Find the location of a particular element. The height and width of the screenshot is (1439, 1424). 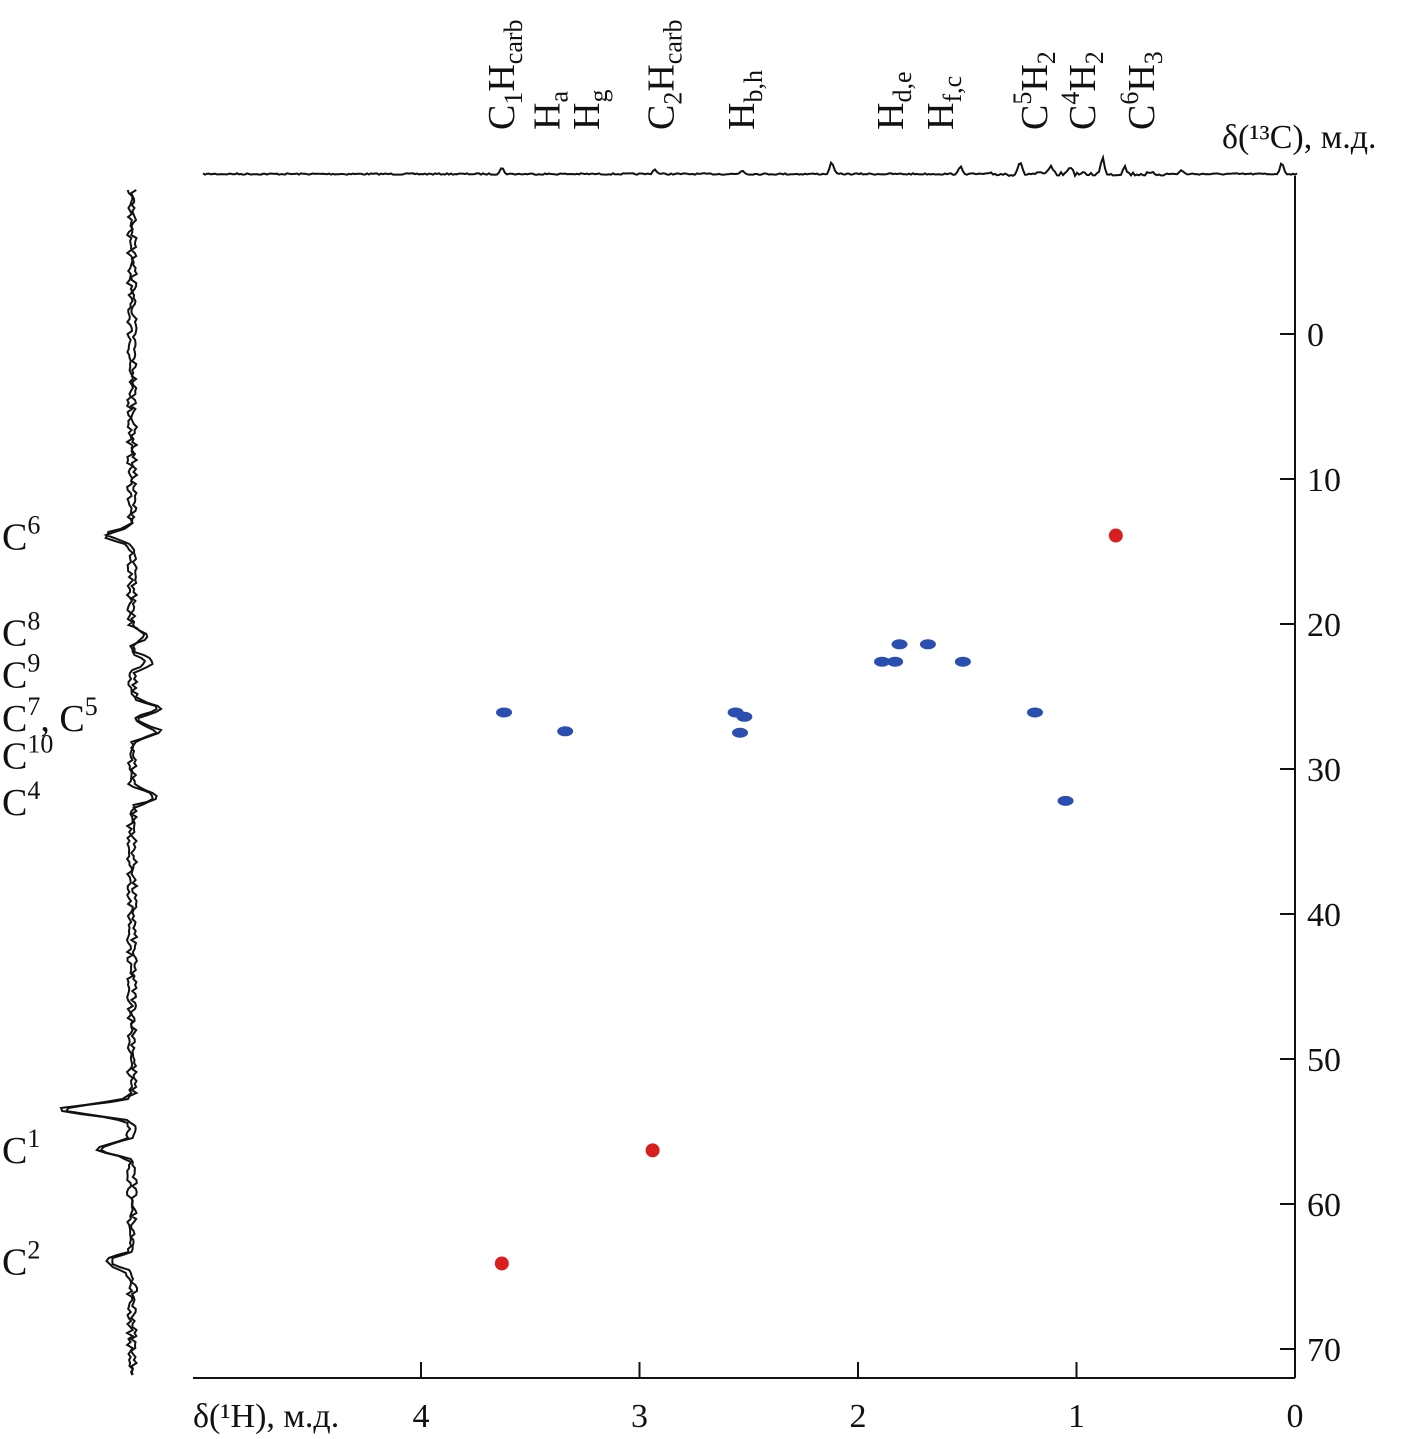

y-tick-label: 70 is located at coordinates (1324, 1350).